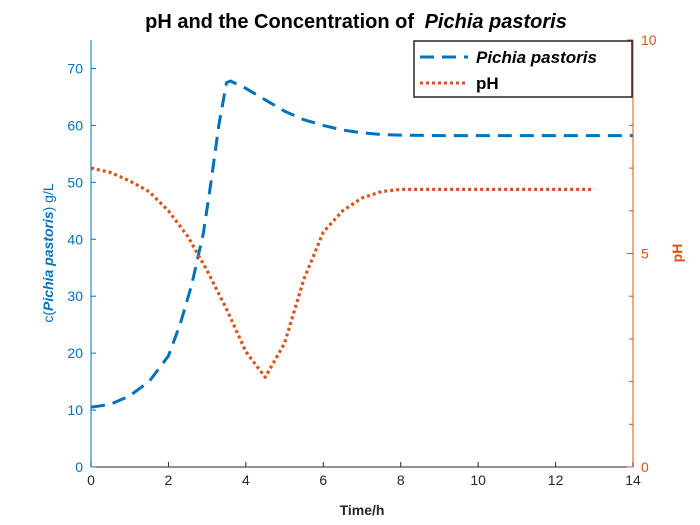 The width and height of the screenshot is (700, 525). What do you see at coordinates (649, 40) in the screenshot?
I see `right-y-tick-label: 10` at bounding box center [649, 40].